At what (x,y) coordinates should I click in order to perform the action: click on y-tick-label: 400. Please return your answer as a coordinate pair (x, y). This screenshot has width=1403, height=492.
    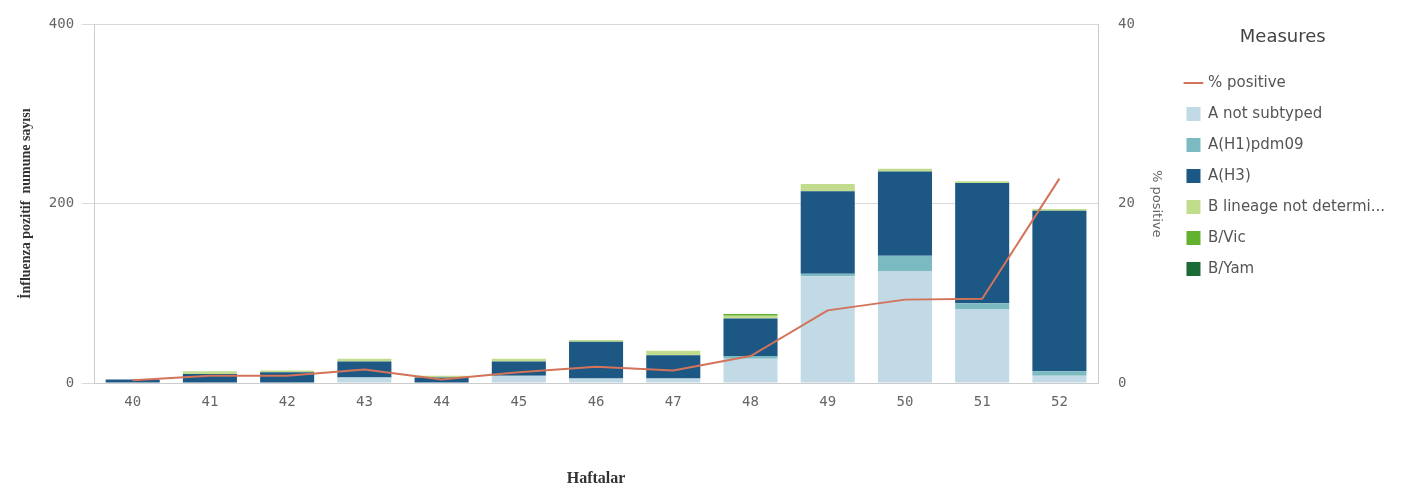
    Looking at the image, I should click on (61, 23).